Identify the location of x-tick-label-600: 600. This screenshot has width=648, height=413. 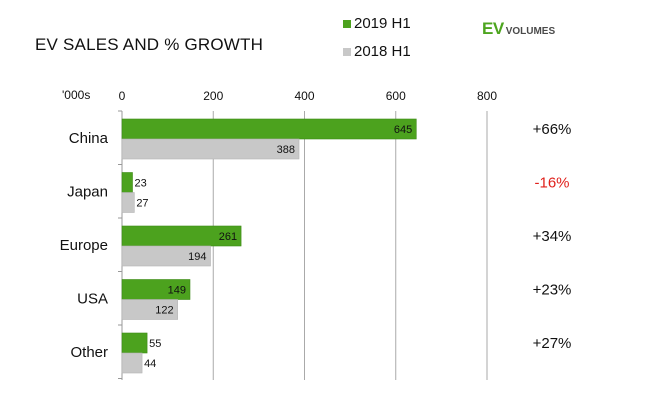
(396, 96).